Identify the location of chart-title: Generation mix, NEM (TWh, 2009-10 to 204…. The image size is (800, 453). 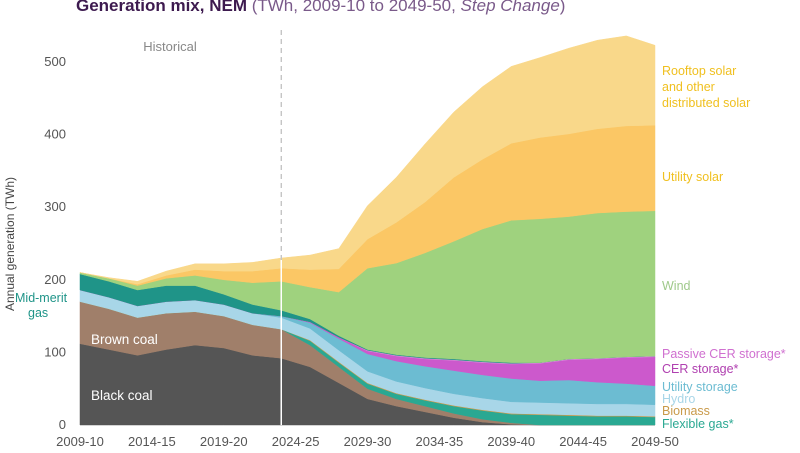
(320, 8).